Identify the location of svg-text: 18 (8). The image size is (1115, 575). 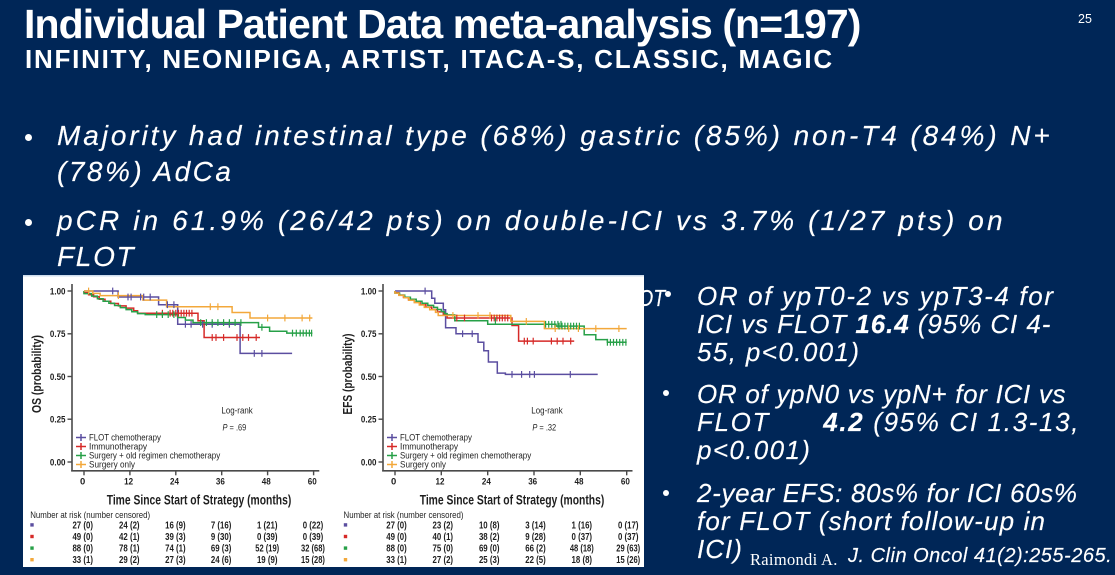
(582, 560).